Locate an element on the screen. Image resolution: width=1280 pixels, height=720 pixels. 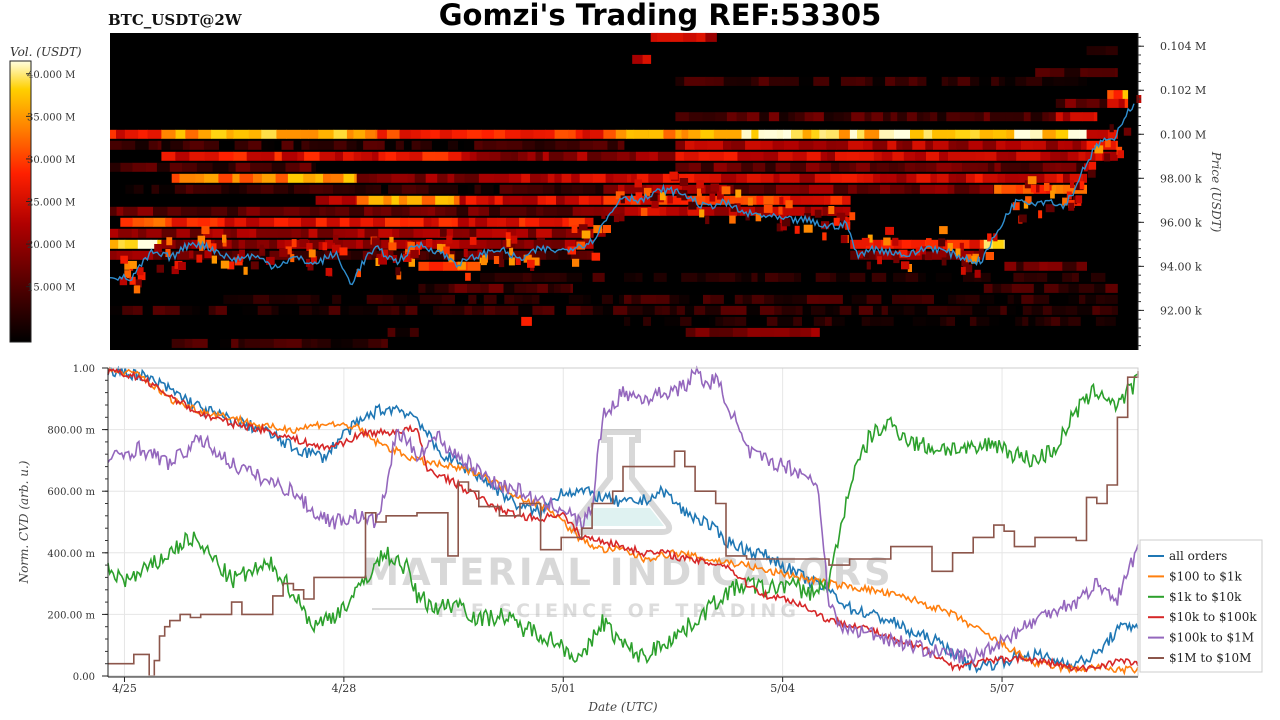
cvd-y-tick-label: 800.00 m is located at coordinates (71, 431).